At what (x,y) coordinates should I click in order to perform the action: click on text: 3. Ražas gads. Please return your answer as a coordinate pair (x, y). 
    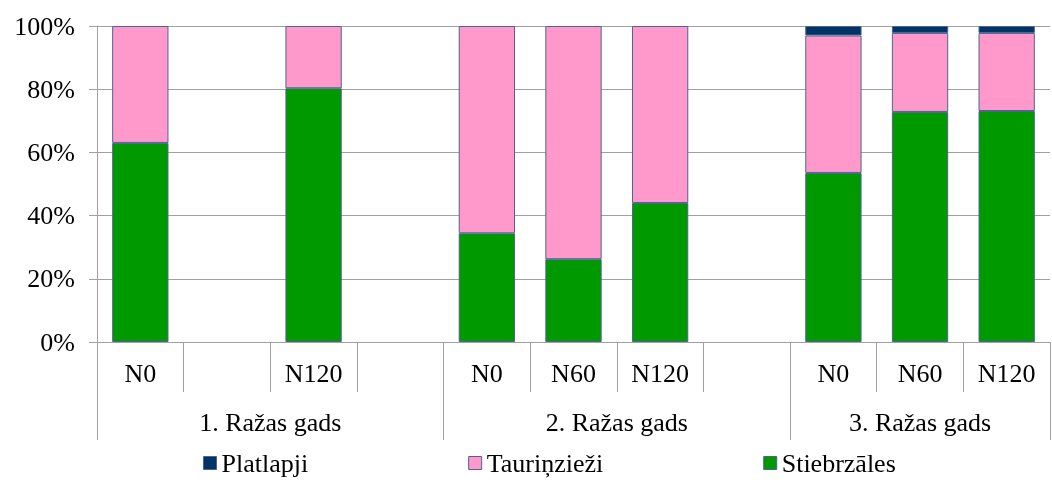
    Looking at the image, I should click on (920, 422).